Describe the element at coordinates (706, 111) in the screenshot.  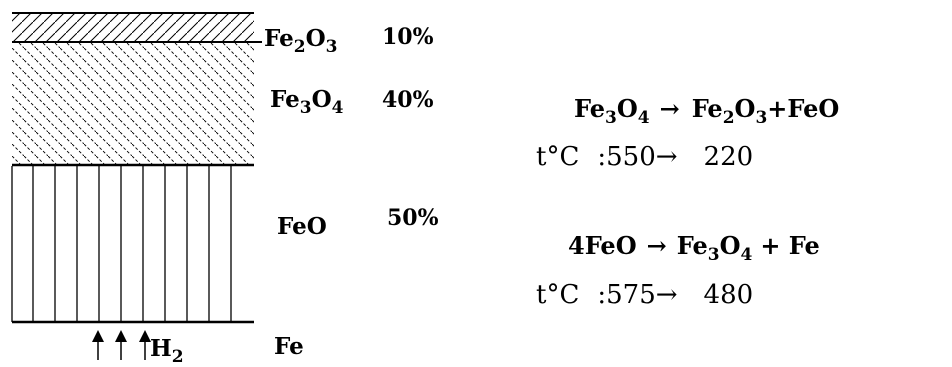
I see `reaction-1: Fe3O4 → Fe2O3+FeO` at that location.